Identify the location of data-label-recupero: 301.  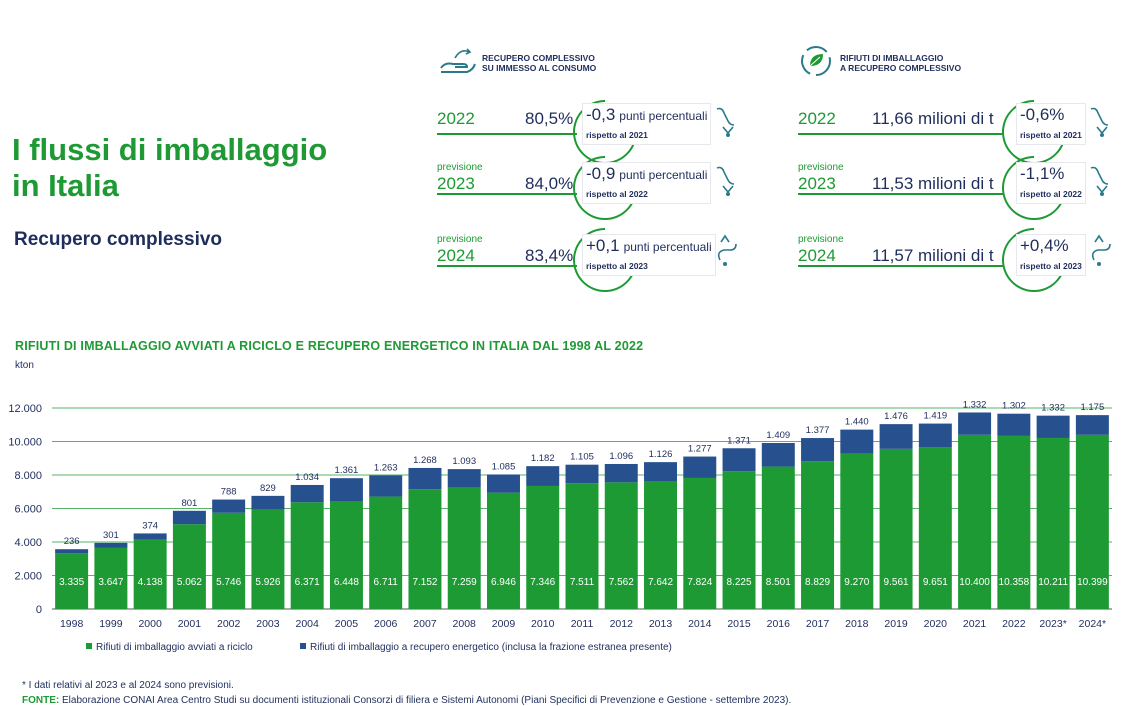
(111, 535).